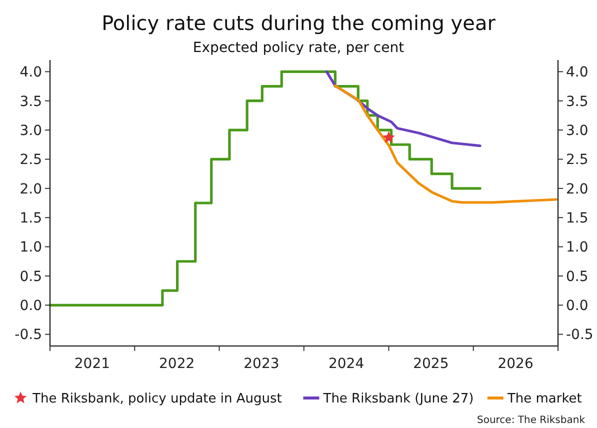 The image size is (597, 428). Describe the element at coordinates (577, 276) in the screenshot. I see `y2-tick-label: 0.5` at that location.